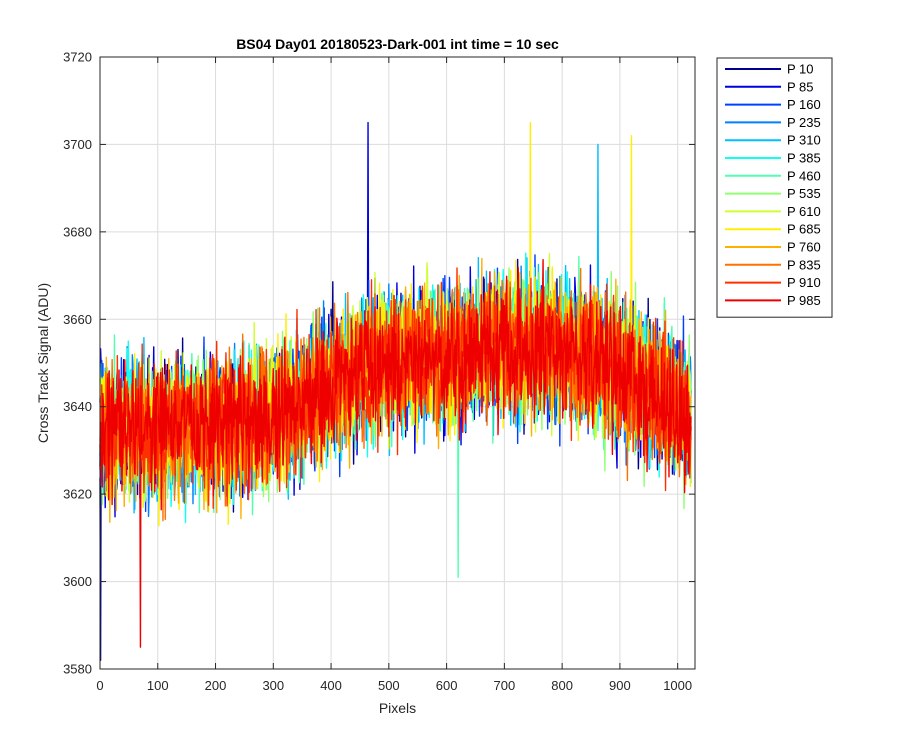  Describe the element at coordinates (77, 57) in the screenshot. I see `y-tick-label: 3720` at that location.